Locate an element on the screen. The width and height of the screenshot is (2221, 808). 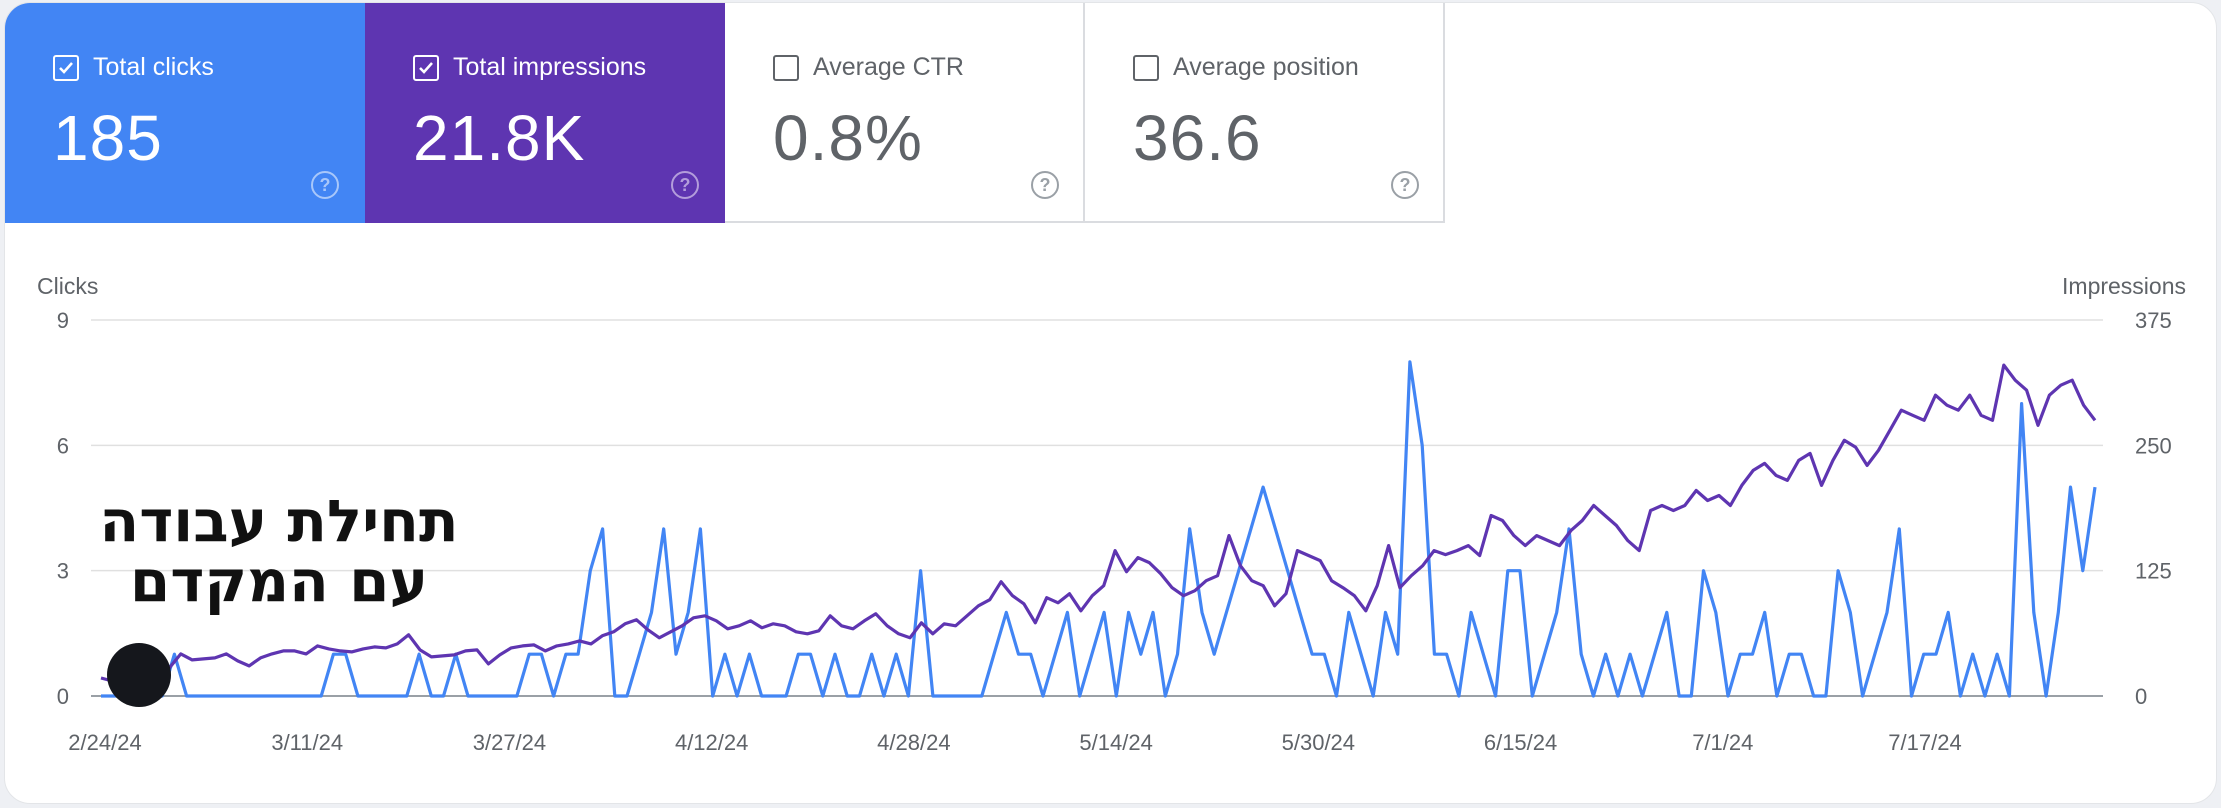
tile-total-impressions: Total impressions 21.8K ? is located at coordinates (545, 113).